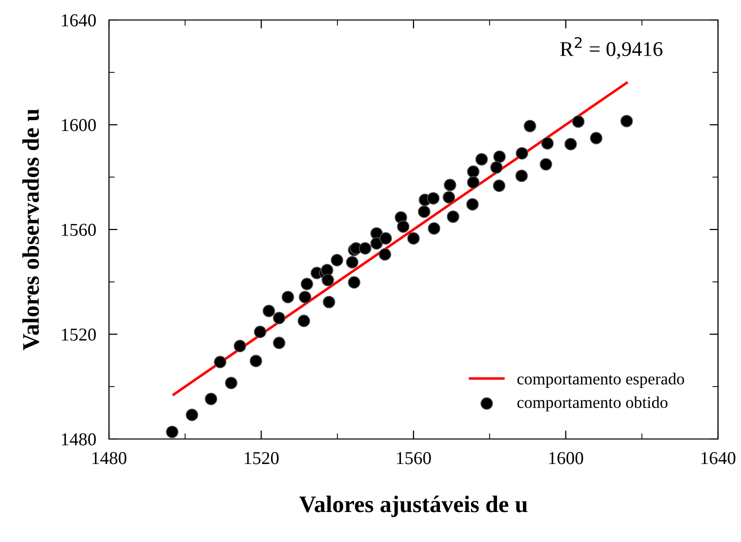  What do you see at coordinates (413, 507) in the screenshot?
I see `x-axis-title: Valores ajustáveis de u` at bounding box center [413, 507].